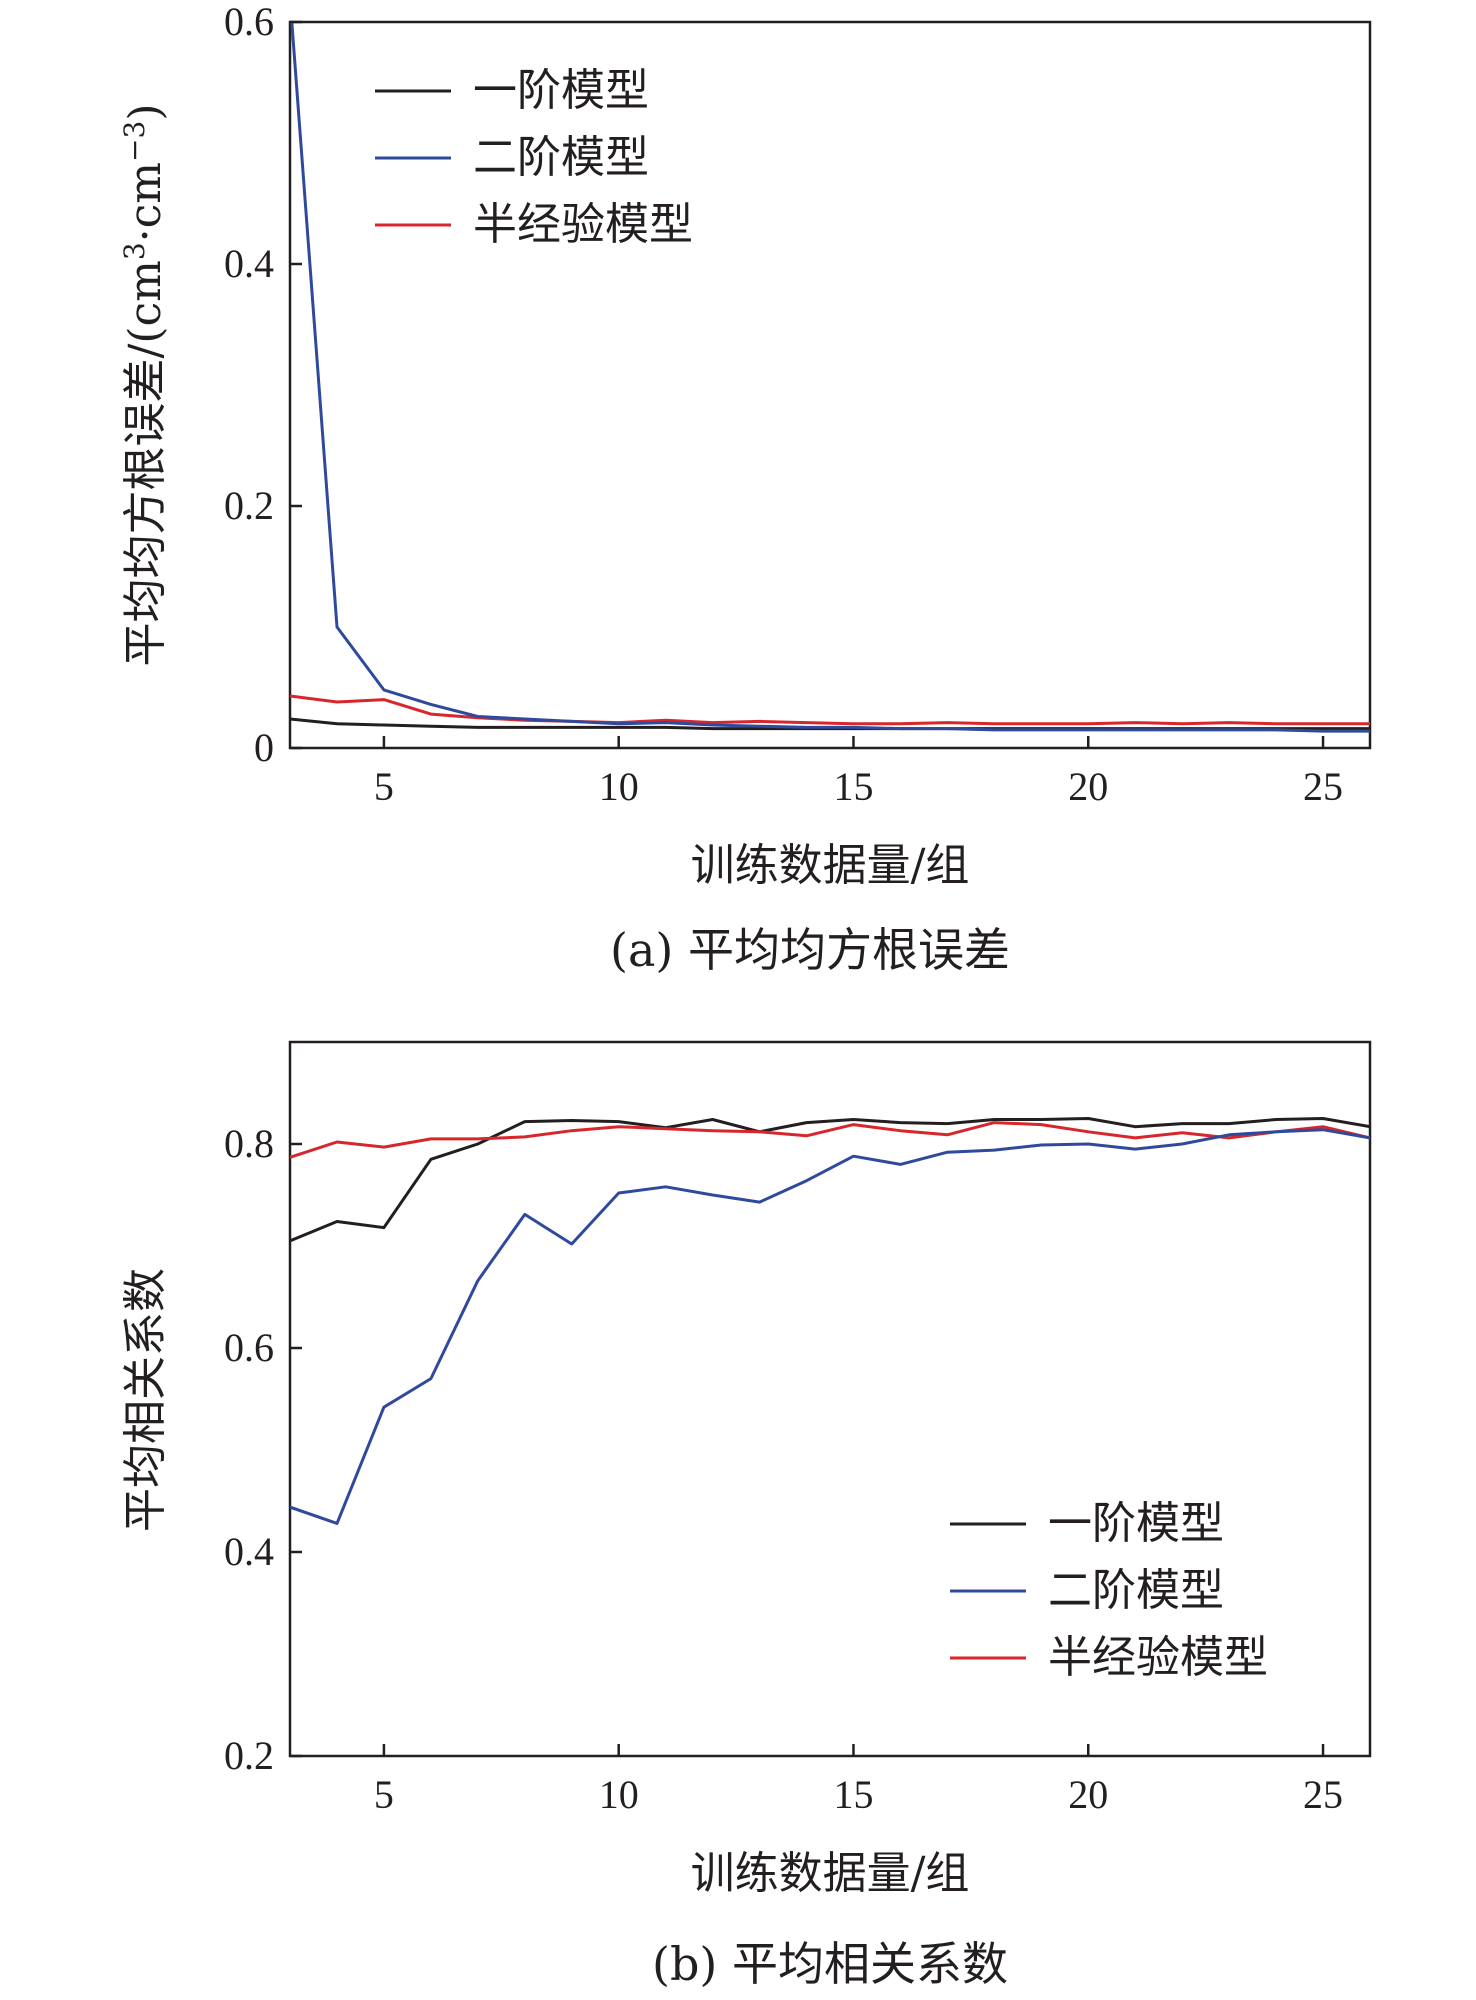 This screenshot has height=2000, width=1476. I want to click on y-axis-label-b: 平均相关系数, so click(145, 1400).